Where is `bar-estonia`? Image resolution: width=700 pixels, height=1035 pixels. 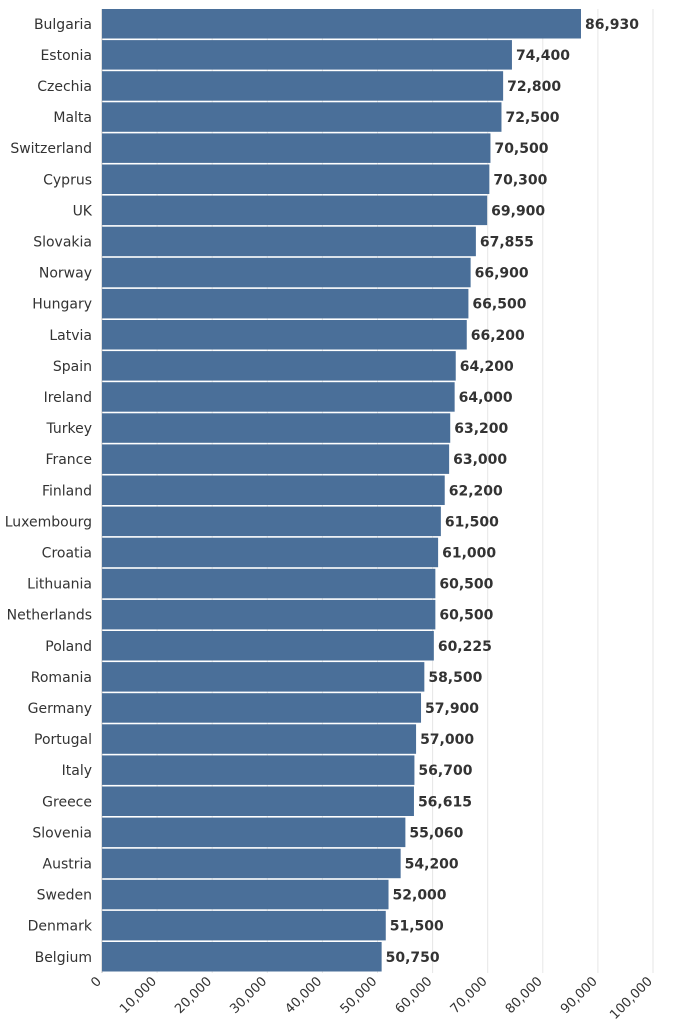 bar-estonia is located at coordinates (307, 55).